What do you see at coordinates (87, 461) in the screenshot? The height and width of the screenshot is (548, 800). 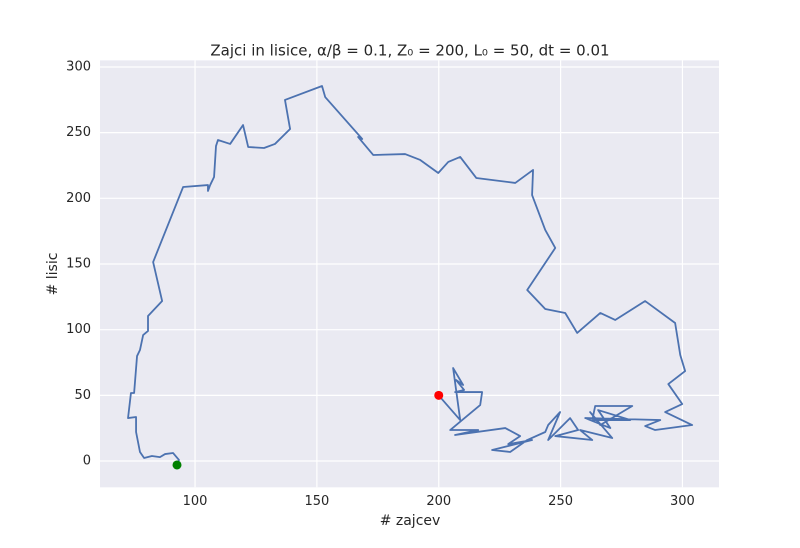 I see `y-tick-label: 0` at bounding box center [87, 461].